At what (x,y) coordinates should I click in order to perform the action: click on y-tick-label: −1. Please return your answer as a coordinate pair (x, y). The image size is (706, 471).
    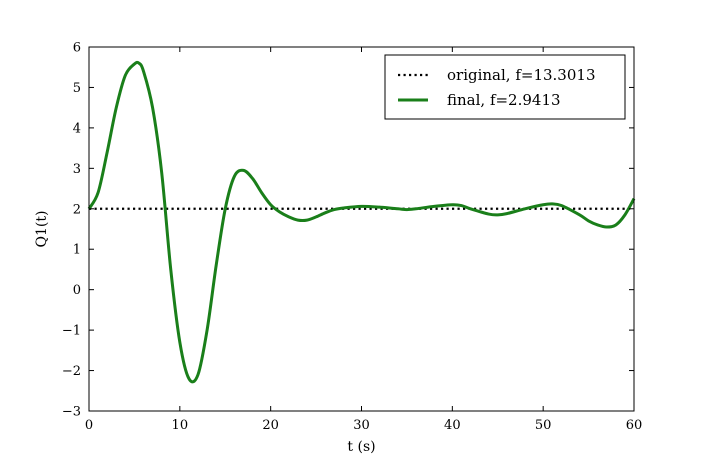
    Looking at the image, I should click on (71, 331).